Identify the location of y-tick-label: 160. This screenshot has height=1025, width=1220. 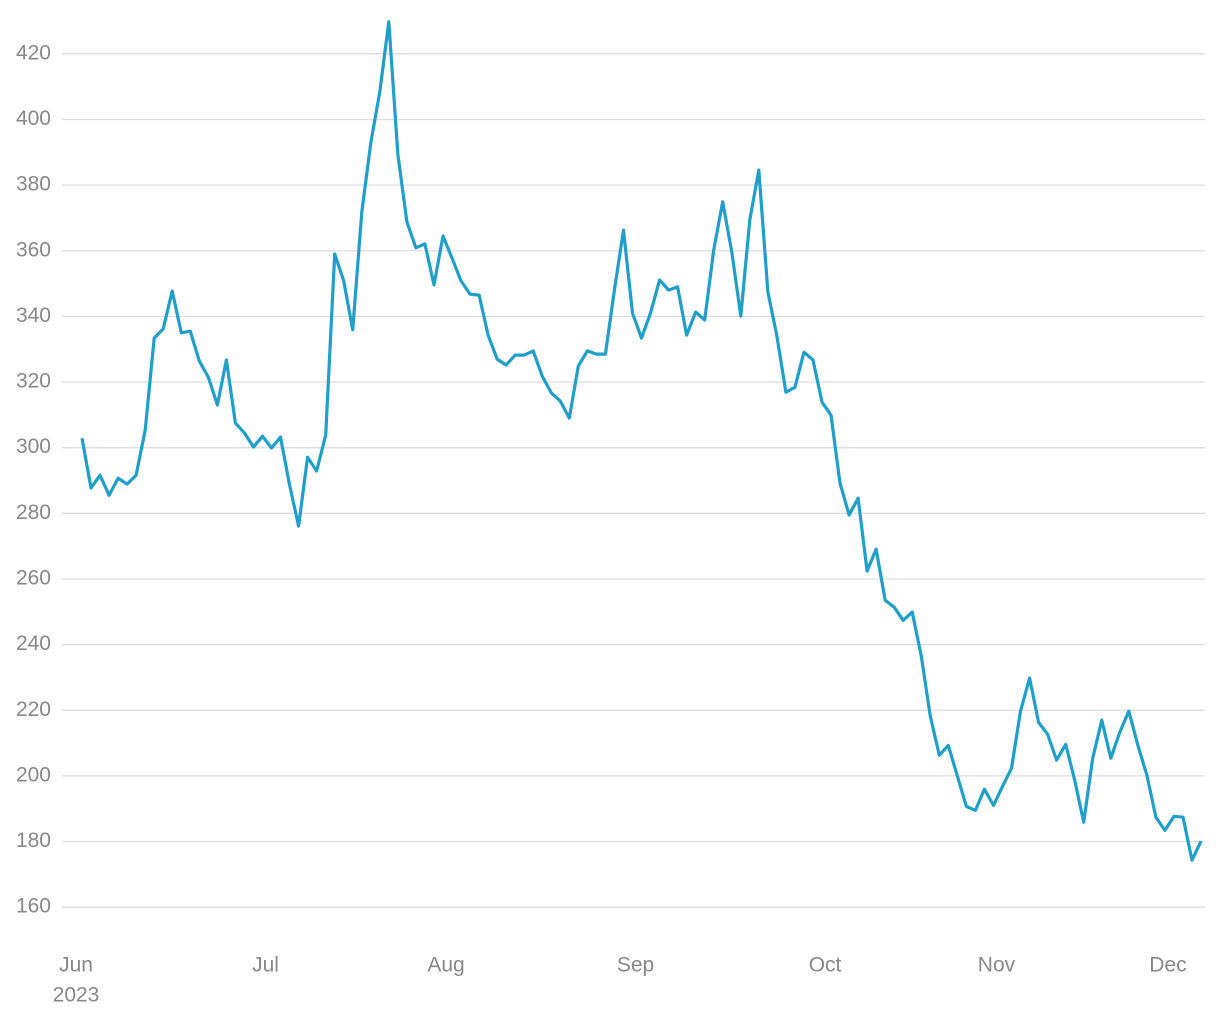
(33, 906).